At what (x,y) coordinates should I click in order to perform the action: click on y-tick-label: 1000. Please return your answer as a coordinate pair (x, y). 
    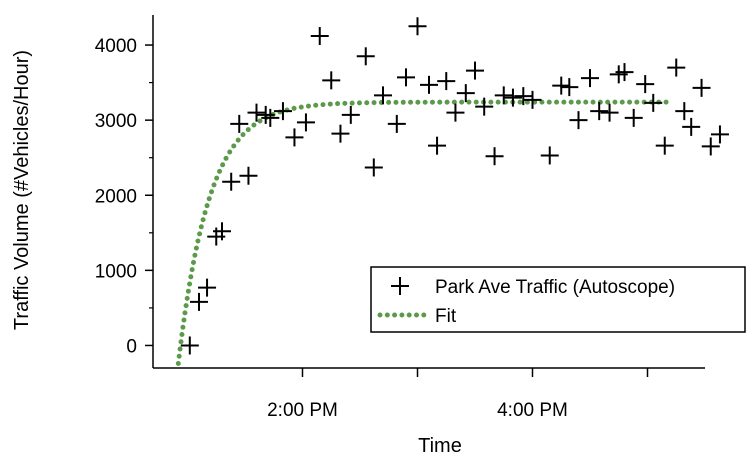
    Looking at the image, I should click on (116, 271).